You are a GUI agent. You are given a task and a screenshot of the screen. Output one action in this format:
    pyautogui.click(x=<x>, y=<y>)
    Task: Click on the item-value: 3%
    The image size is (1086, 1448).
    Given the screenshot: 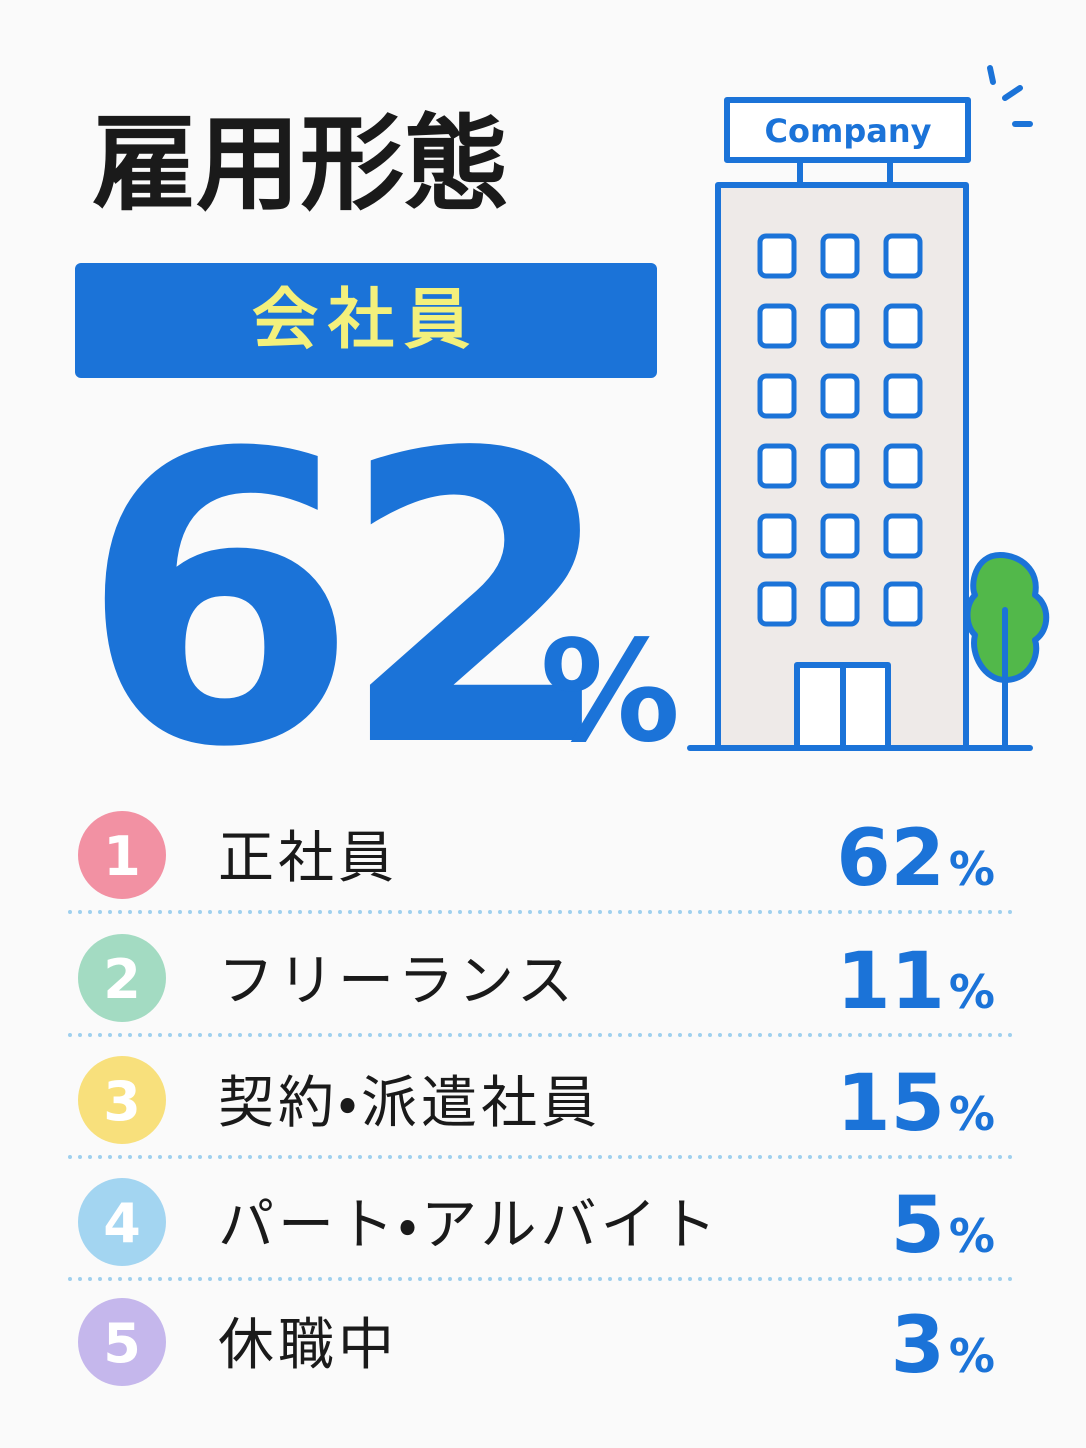 What is the action you would take?
    pyautogui.click(x=943, y=1346)
    